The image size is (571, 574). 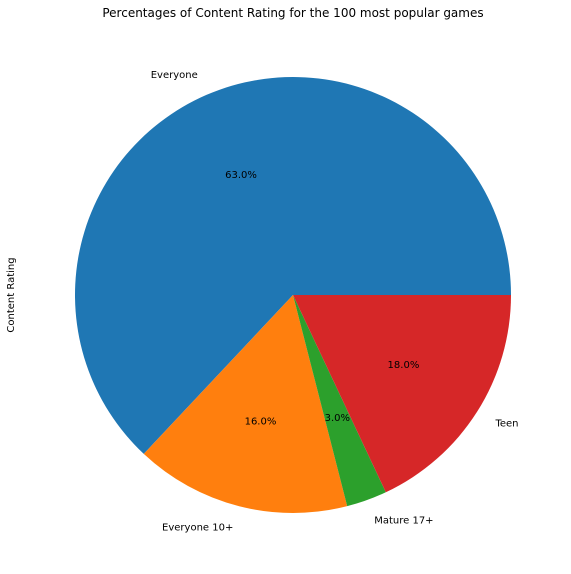 What do you see at coordinates (174, 75) in the screenshot?
I see `slice-label-1: Everyone` at bounding box center [174, 75].